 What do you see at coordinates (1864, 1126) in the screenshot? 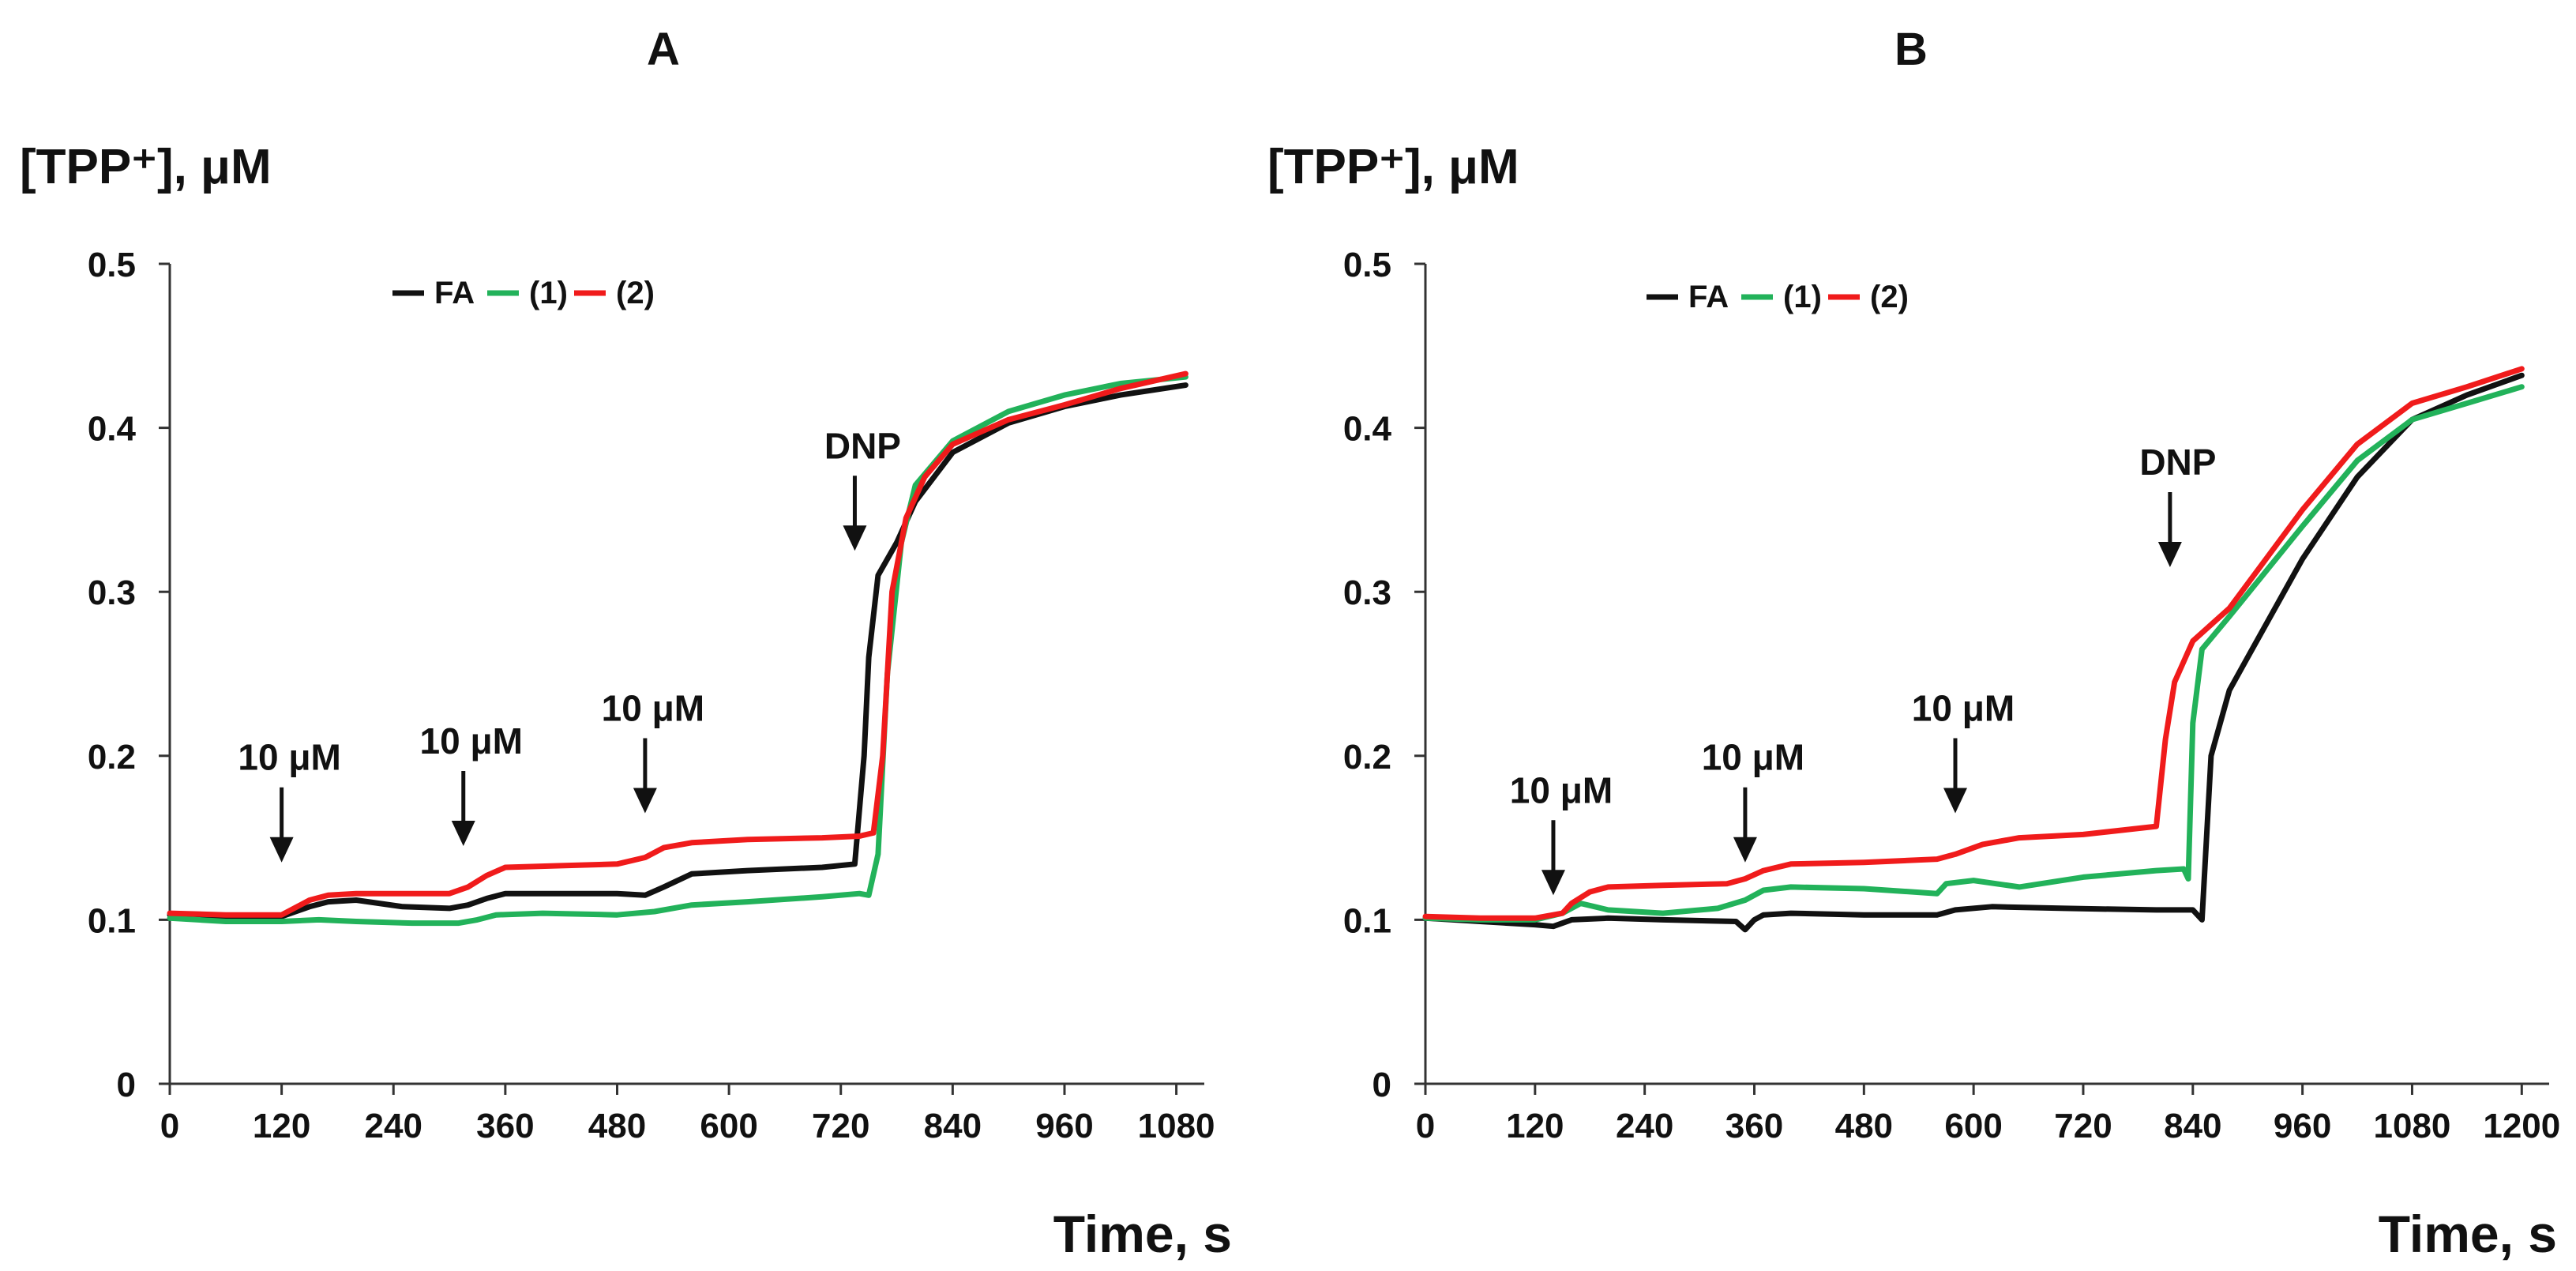
I see `panel-b-x-tick-label: 480` at bounding box center [1864, 1126].